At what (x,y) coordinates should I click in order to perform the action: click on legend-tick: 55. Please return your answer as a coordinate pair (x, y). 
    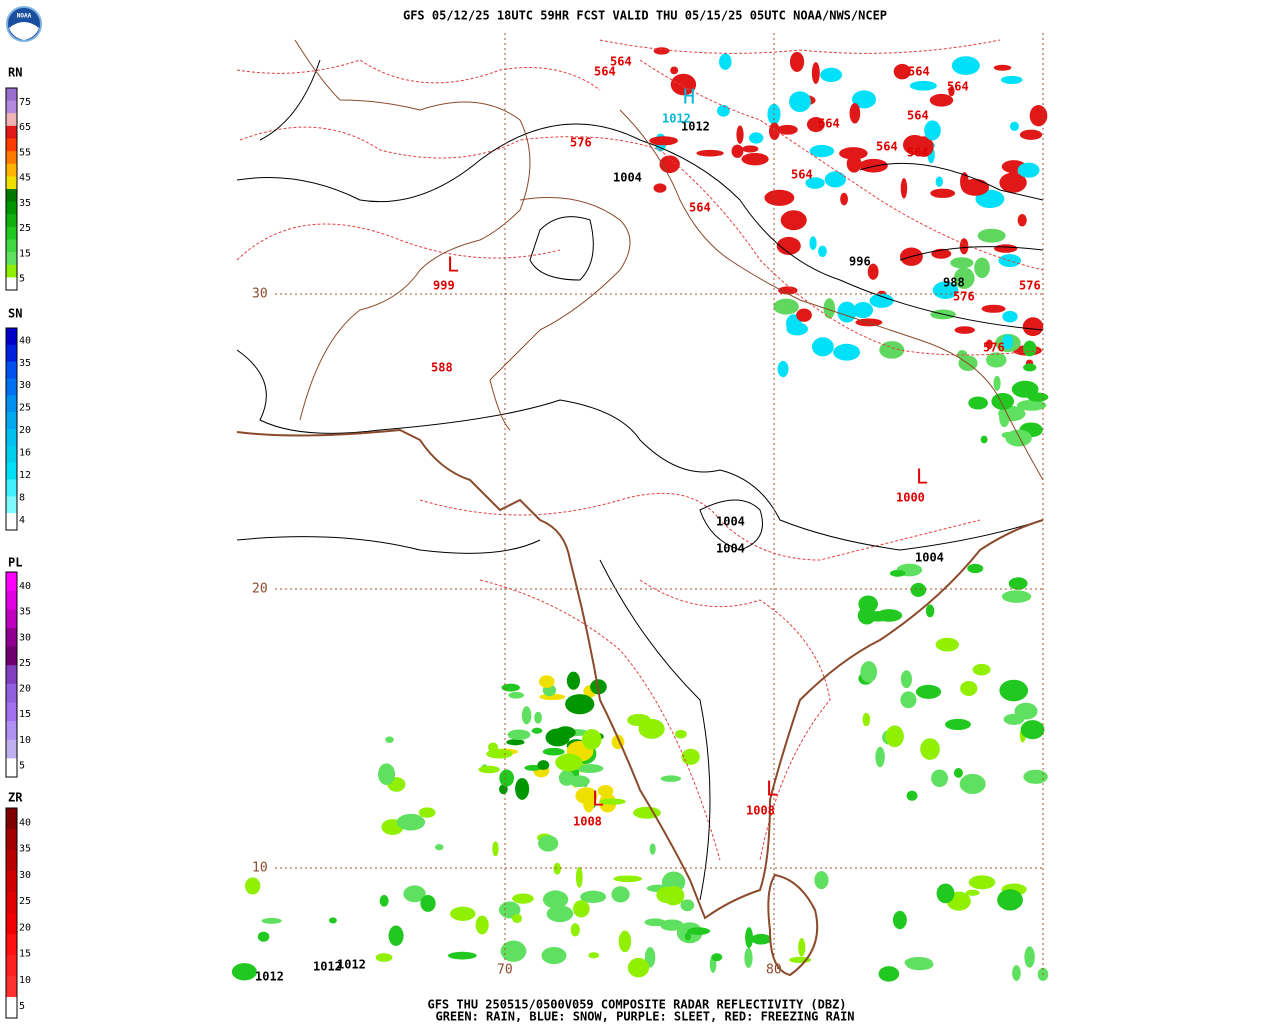
    Looking at the image, I should click on (25, 152).